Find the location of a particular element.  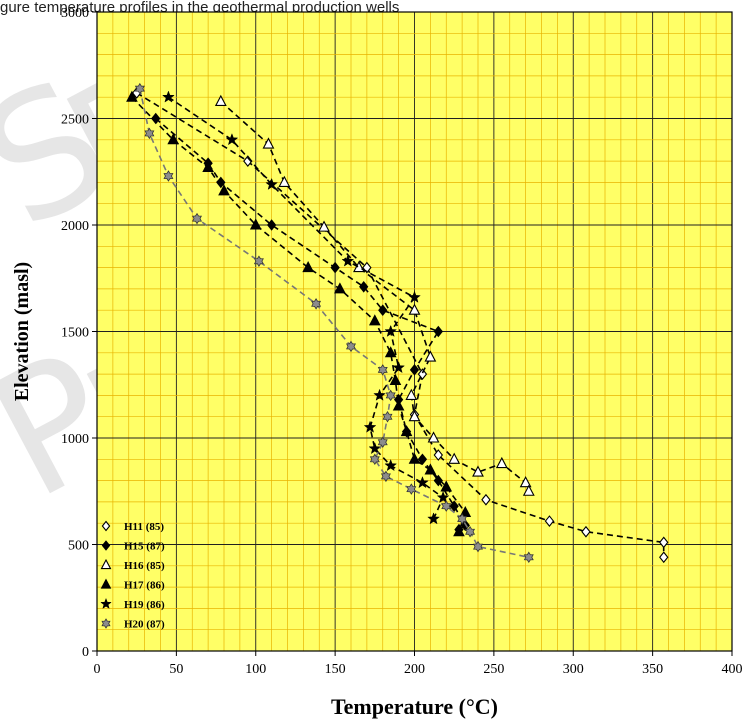

x-axis-title: Temperature (°C) is located at coordinates (414, 706).